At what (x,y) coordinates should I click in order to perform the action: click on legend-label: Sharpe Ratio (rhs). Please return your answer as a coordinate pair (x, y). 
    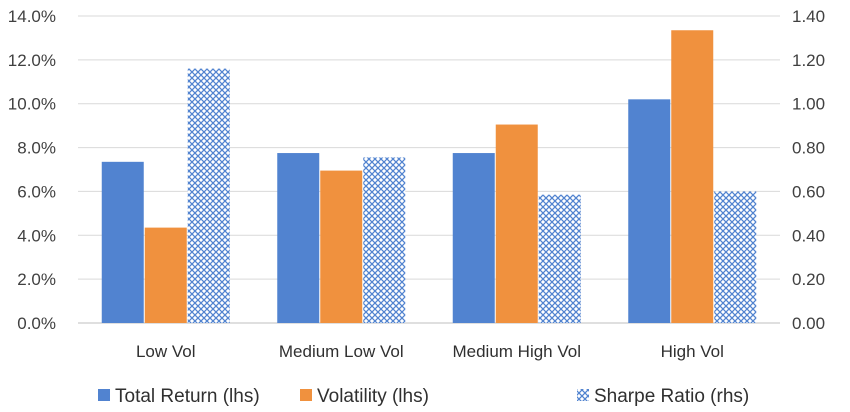
    Looking at the image, I should click on (671, 396).